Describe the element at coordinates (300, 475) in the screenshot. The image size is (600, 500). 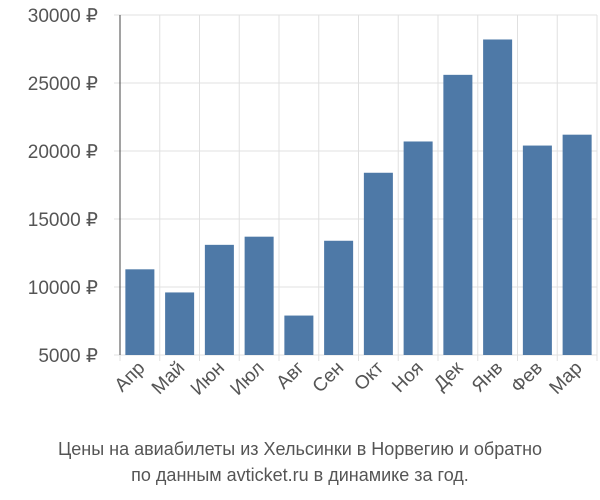
I see `chart-caption-line-2: по данным avticket.ru в динамике за год.` at that location.